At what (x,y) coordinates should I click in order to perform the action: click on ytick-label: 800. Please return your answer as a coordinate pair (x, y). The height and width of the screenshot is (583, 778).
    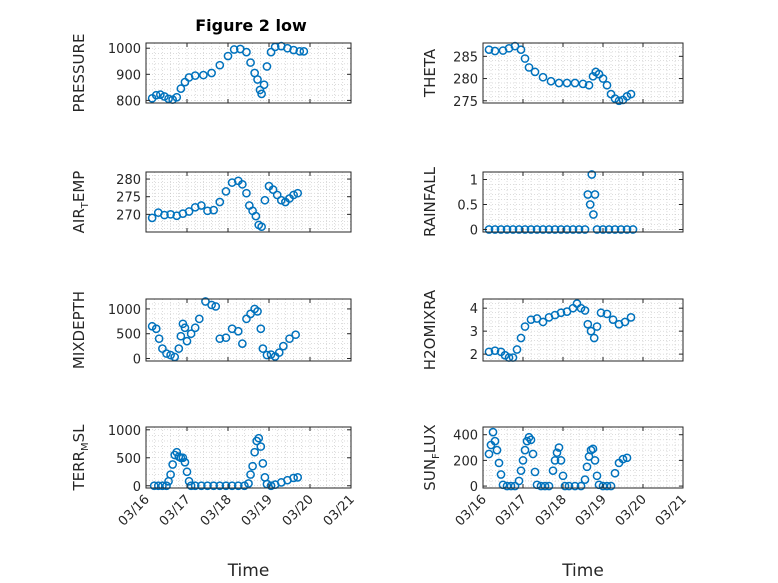
    Looking at the image, I should click on (128, 101).